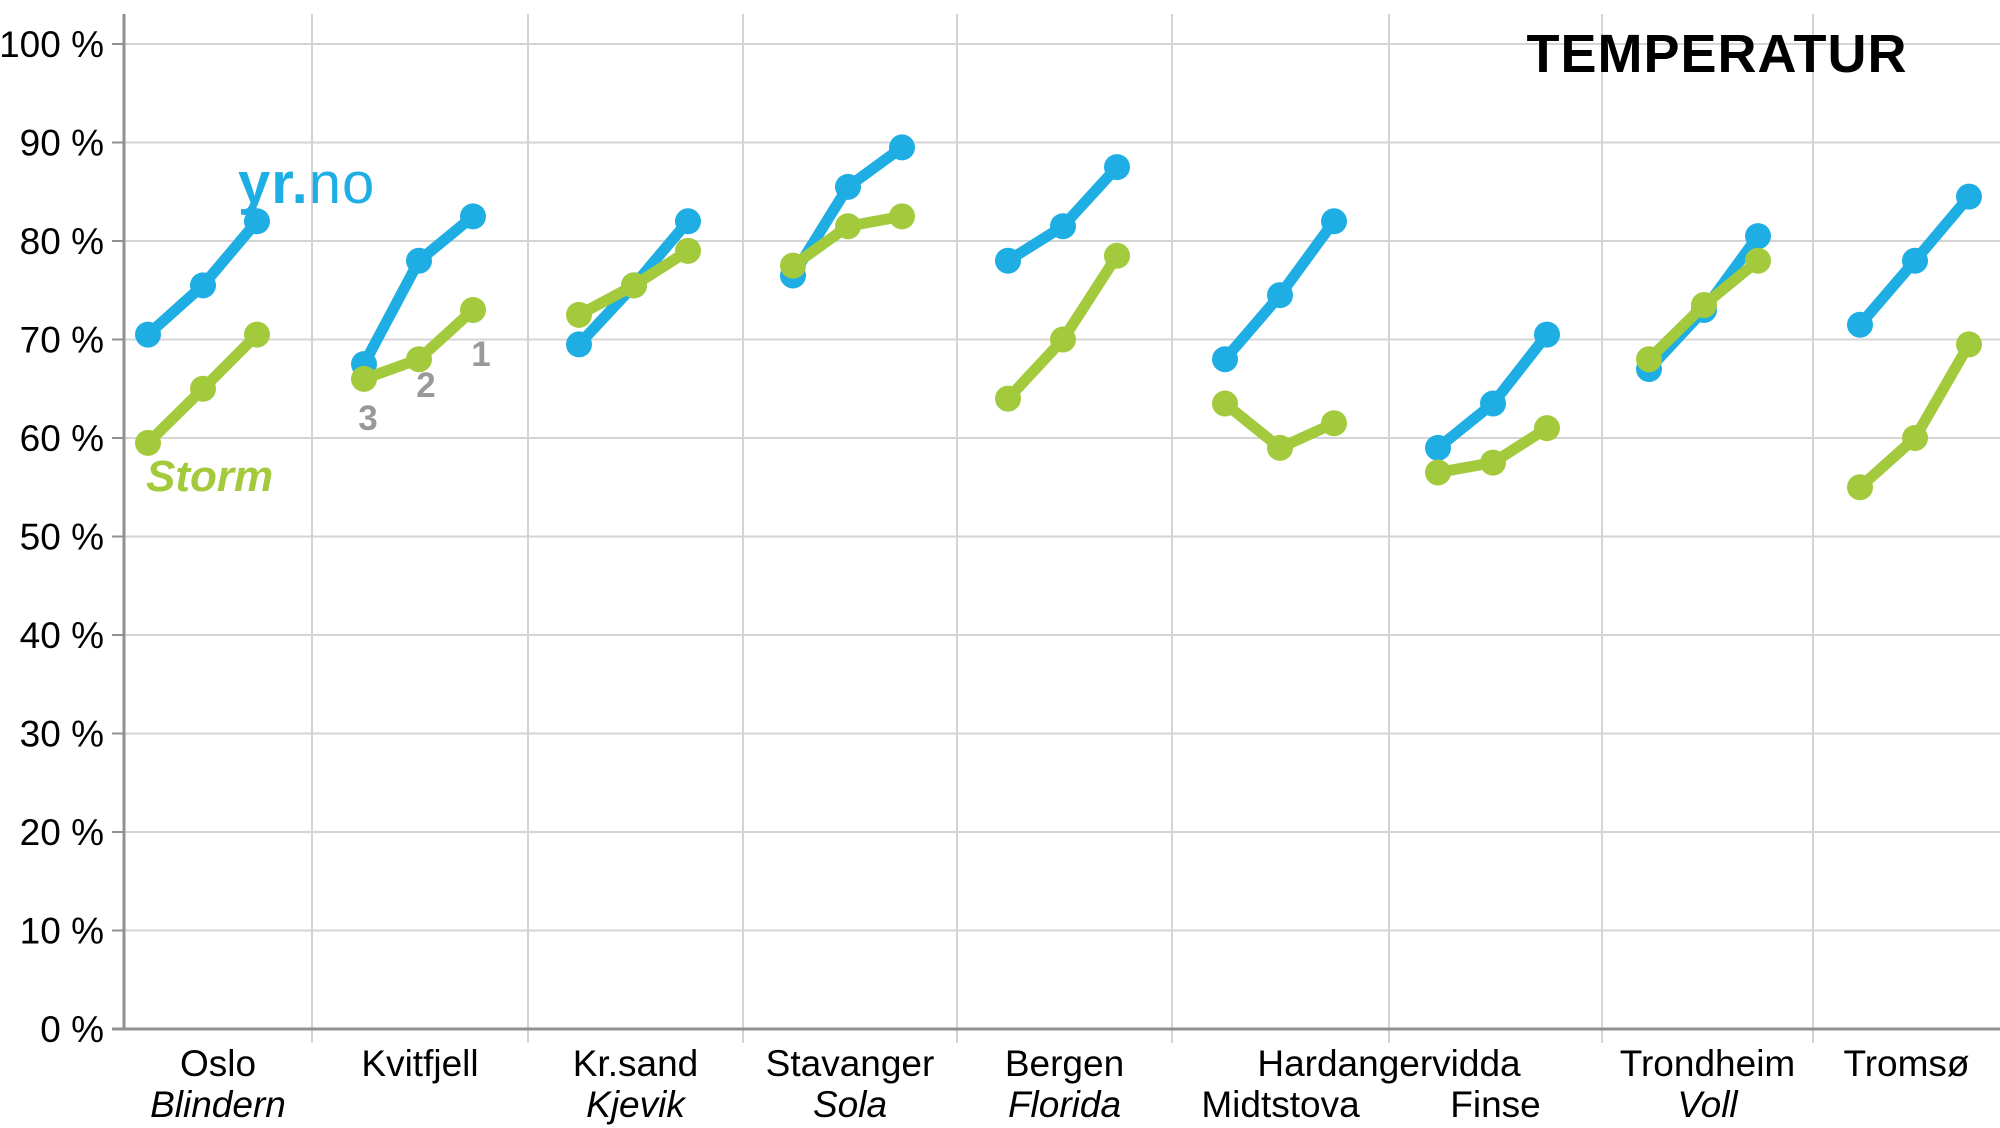  Describe the element at coordinates (306, 183) in the screenshot. I see `yrno-series-label: yr.no` at that location.